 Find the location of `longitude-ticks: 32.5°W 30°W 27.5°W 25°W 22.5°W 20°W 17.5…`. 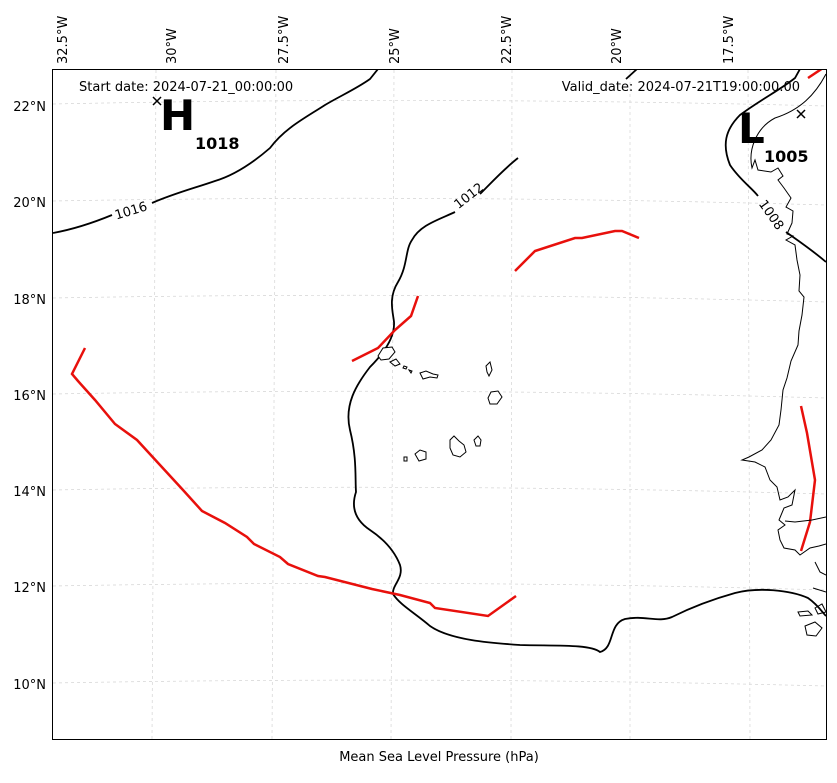

longitude-ticks: 32.5°W 30°W 27.5°W 25°W 22.5°W 20°W 17.5… is located at coordinates (396, 40).